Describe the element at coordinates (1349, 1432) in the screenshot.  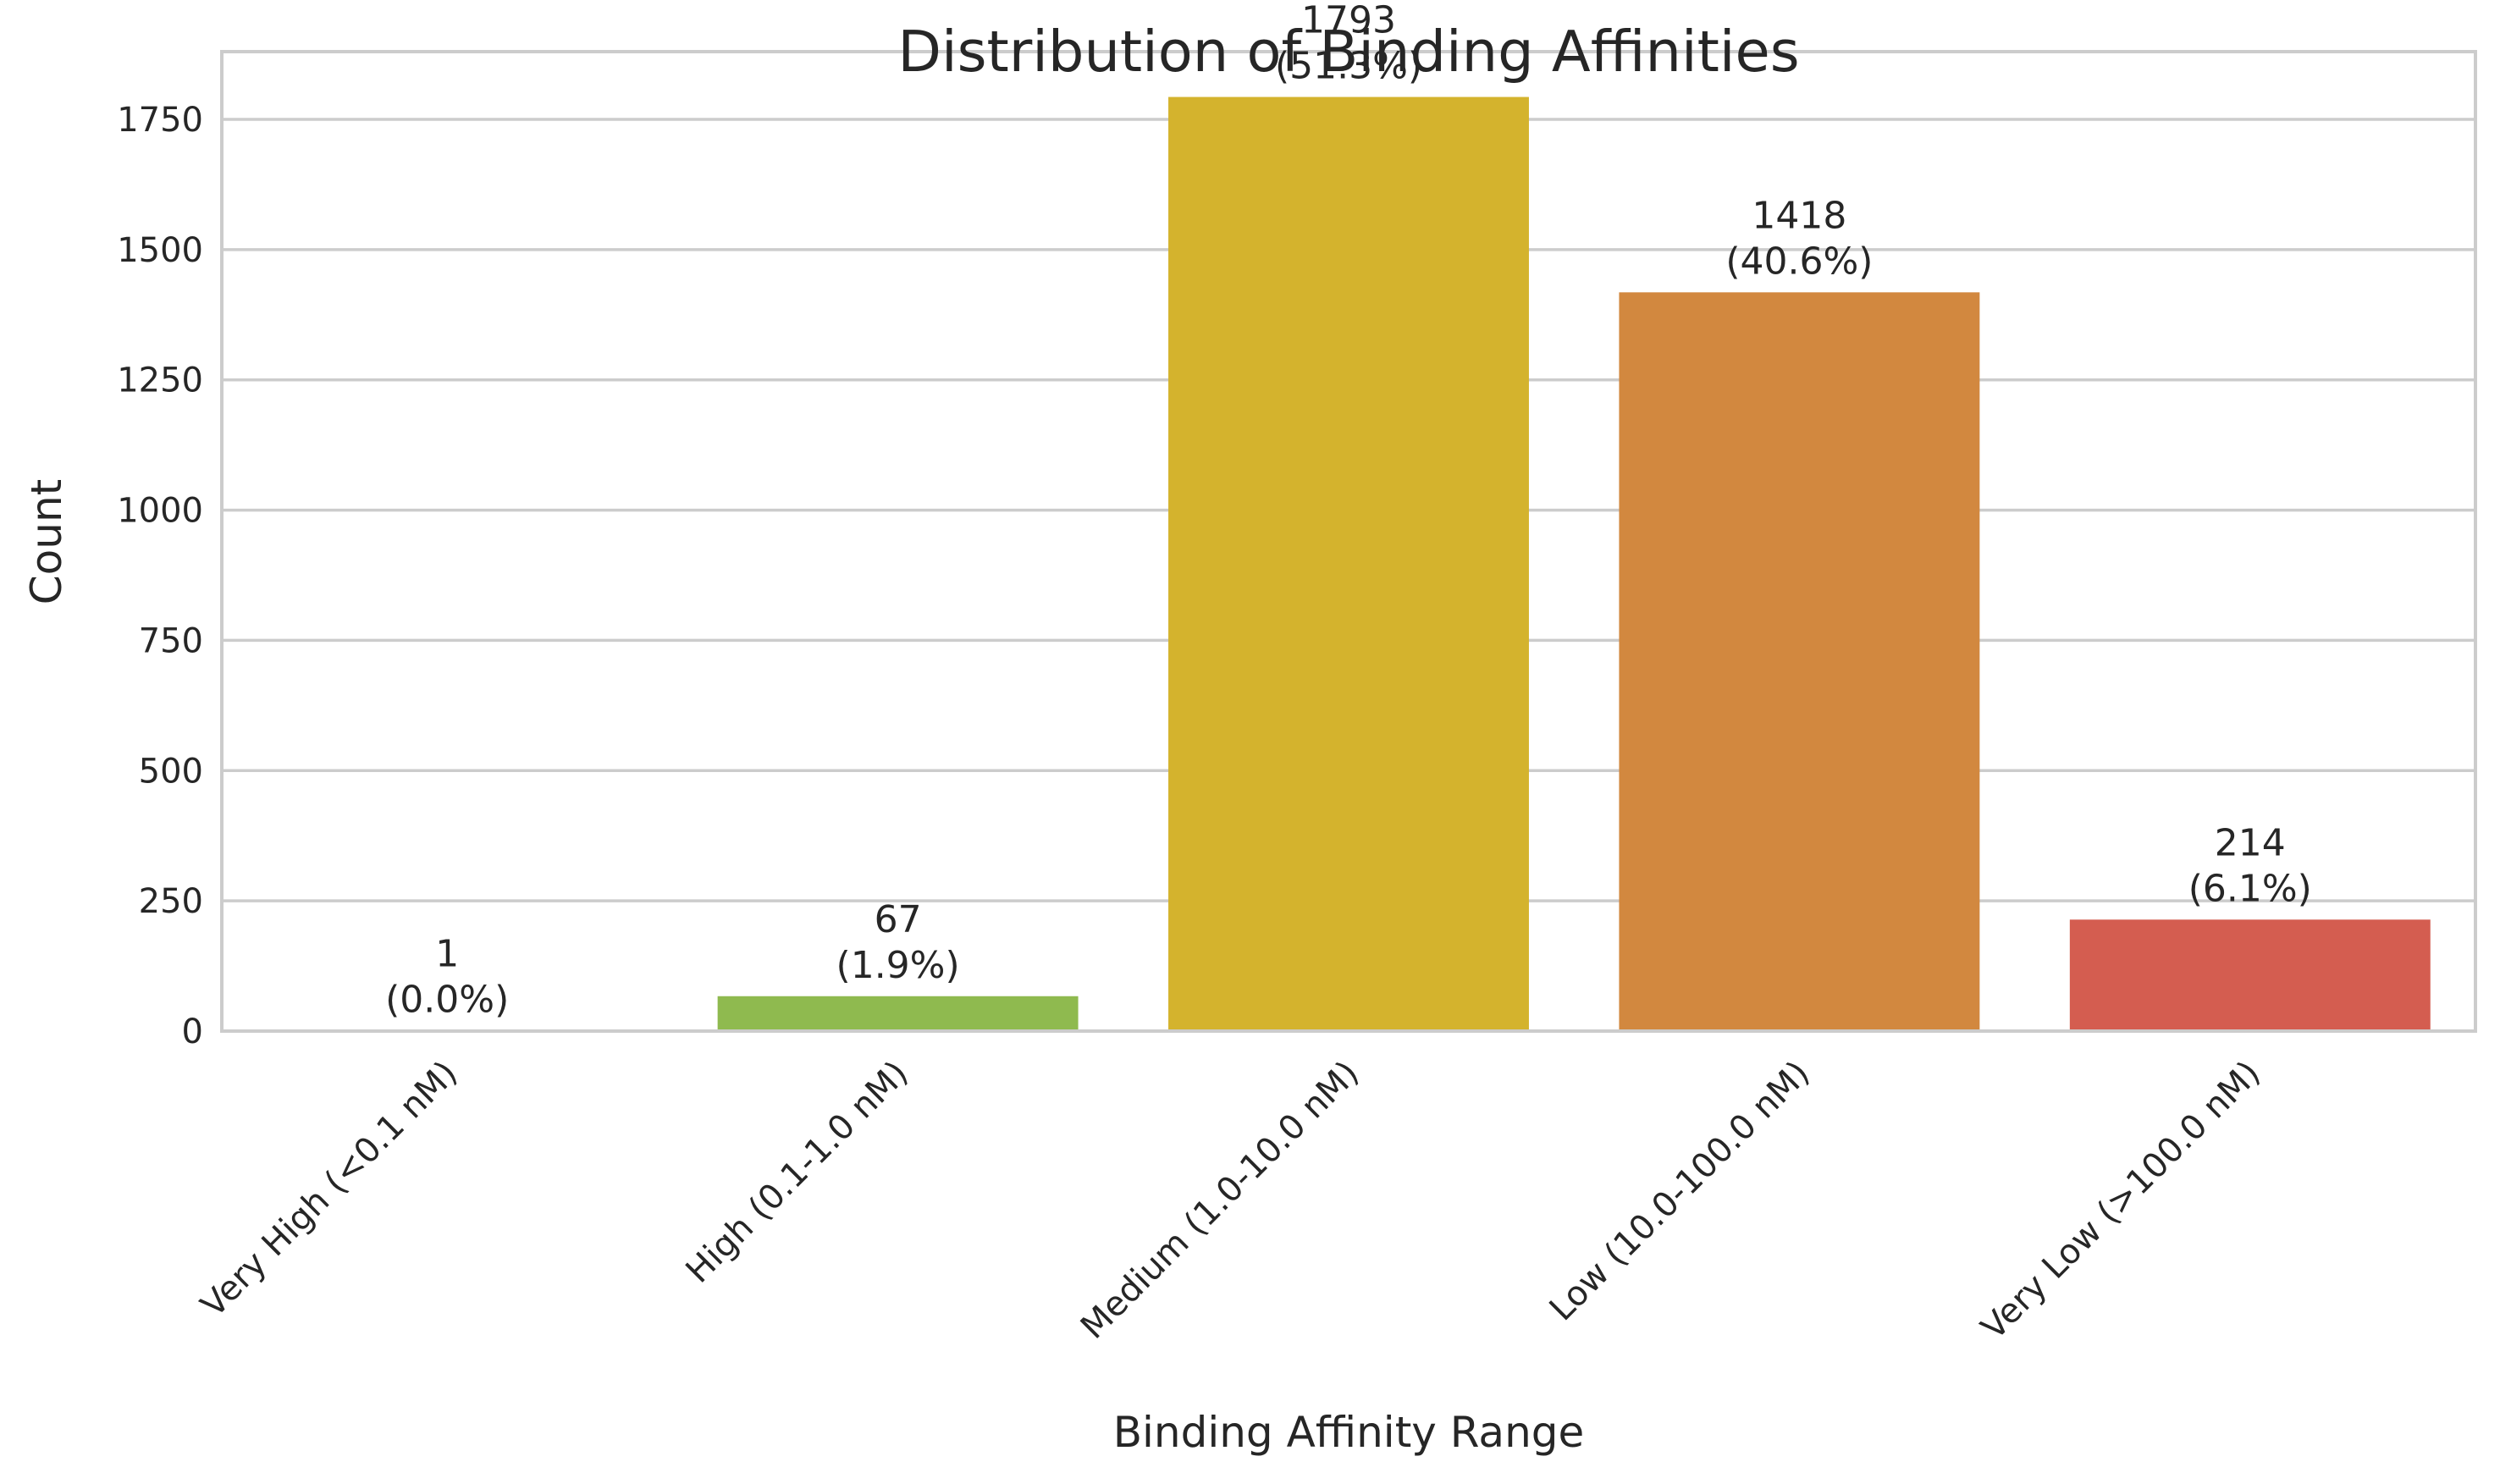
I see `x-axis-label: Binding Affinity Range` at that location.